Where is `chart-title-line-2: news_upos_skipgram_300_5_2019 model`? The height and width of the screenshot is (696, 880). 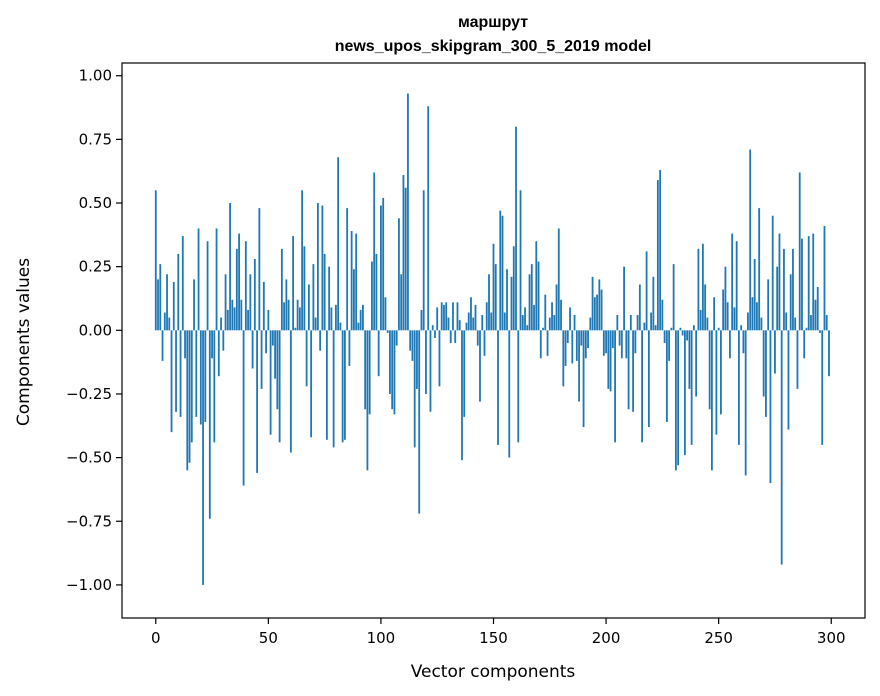
chart-title-line-2: news_upos_skipgram_300_5_2019 model is located at coordinates (493, 46).